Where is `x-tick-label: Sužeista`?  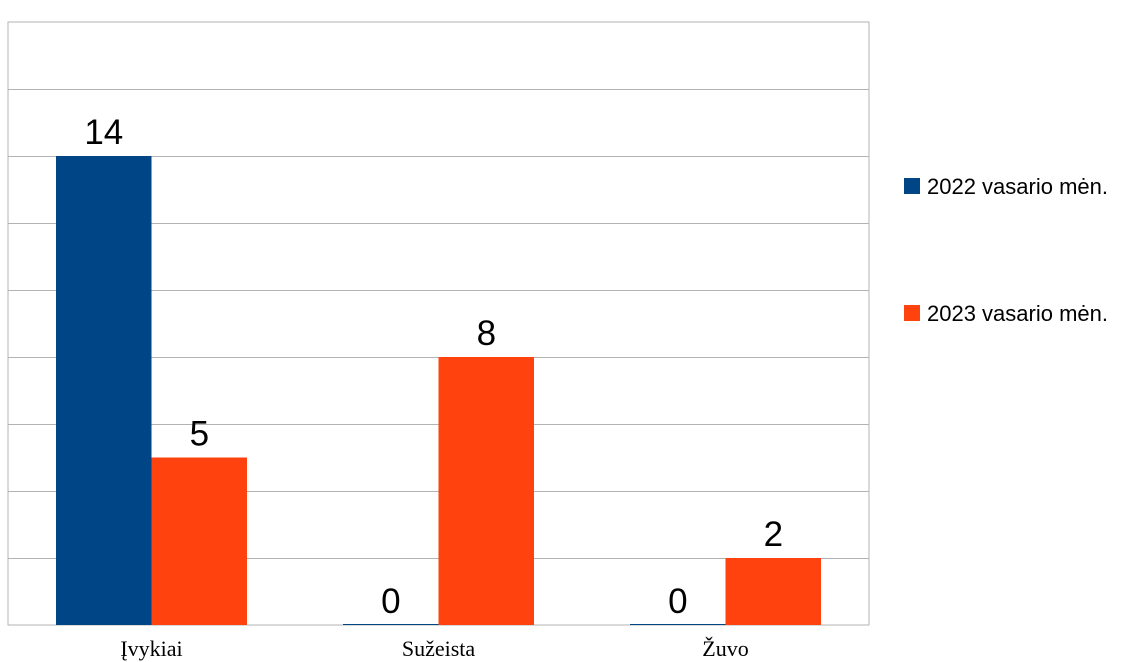 x-tick-label: Sužeista is located at coordinates (439, 648).